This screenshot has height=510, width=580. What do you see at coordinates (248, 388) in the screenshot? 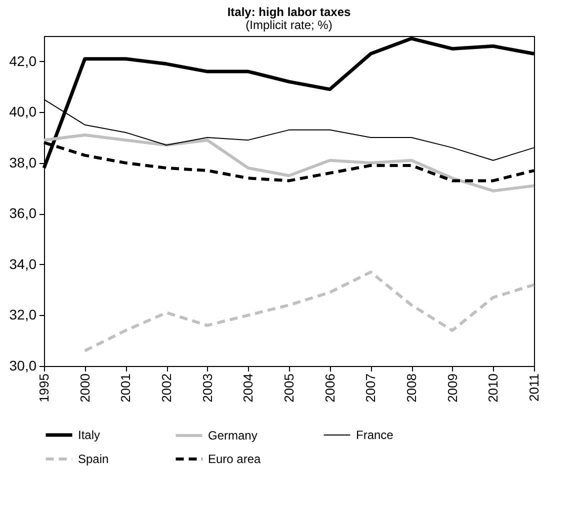
I see `x-tick-label: 2004` at bounding box center [248, 388].